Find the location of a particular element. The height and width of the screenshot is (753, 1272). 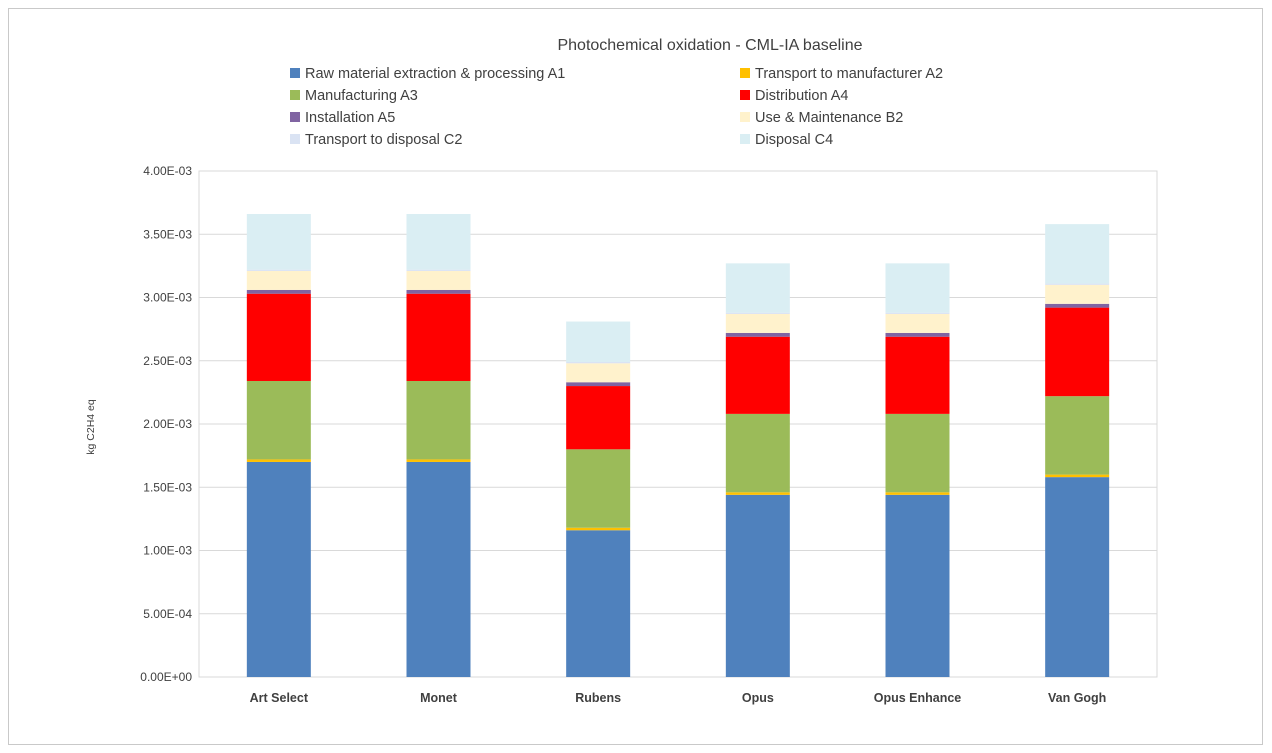

y-tick-label: 2.50E-03 is located at coordinates (167, 361).